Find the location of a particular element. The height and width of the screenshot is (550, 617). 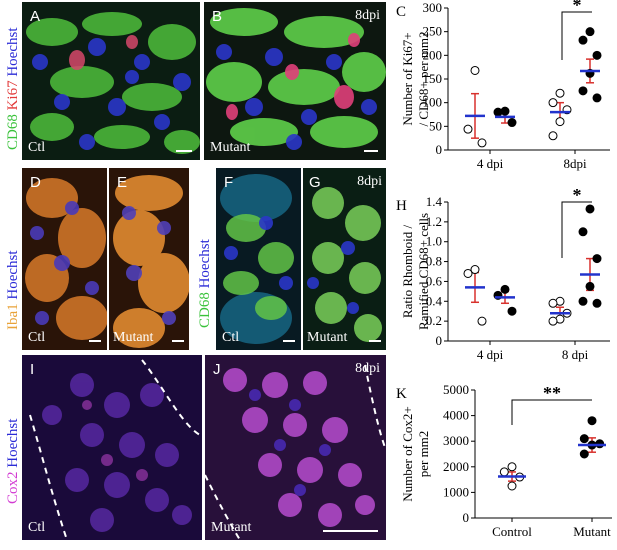

y-tick-label: 0.4 is located at coordinates (434, 300).